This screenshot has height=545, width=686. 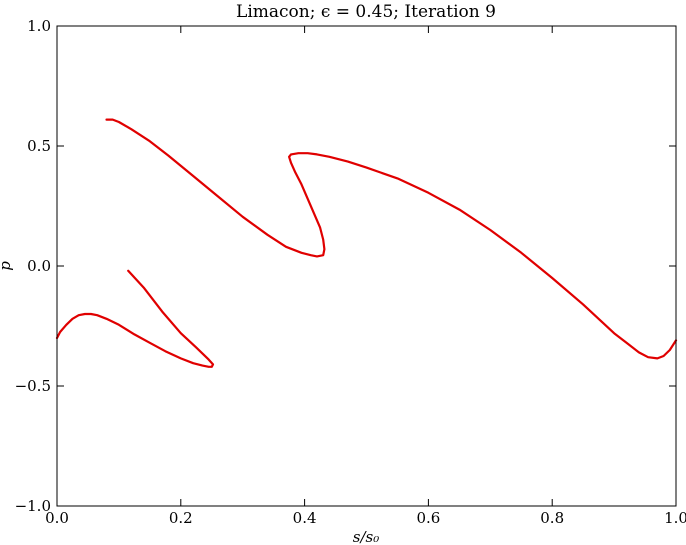 What do you see at coordinates (39, 146) in the screenshot?
I see `y-tick-label: 0.5` at bounding box center [39, 146].